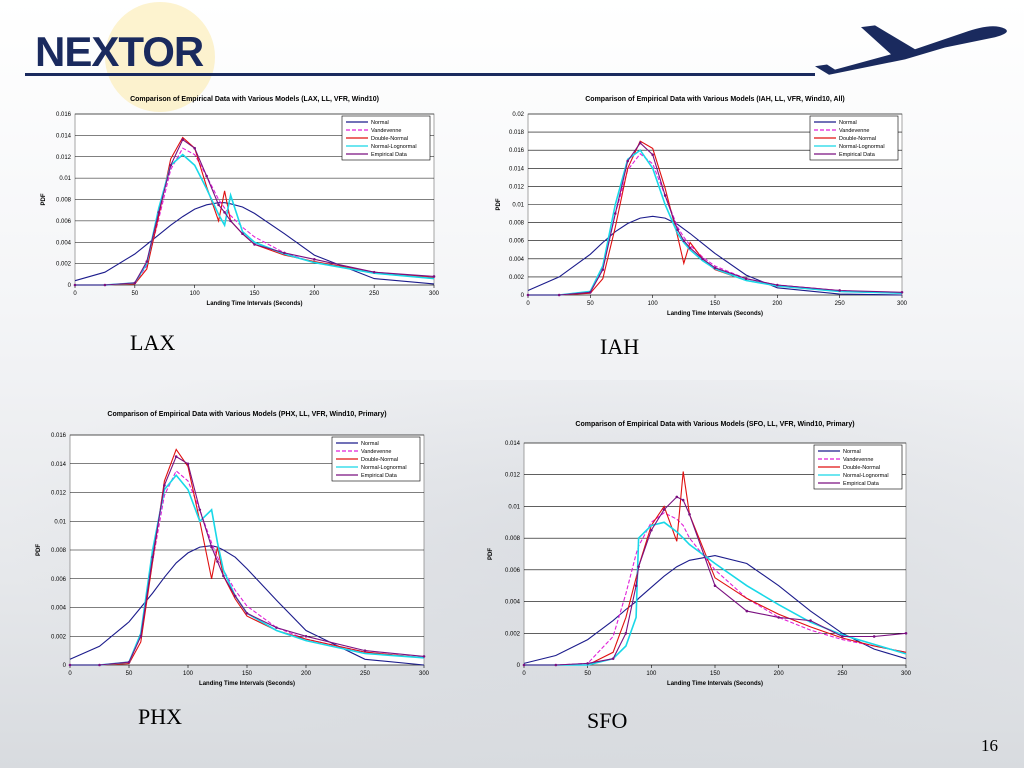 The width and height of the screenshot is (1024, 770). Describe the element at coordinates (517, 151) in the screenshot. I see `y-tick-label: 0.016` at that location.